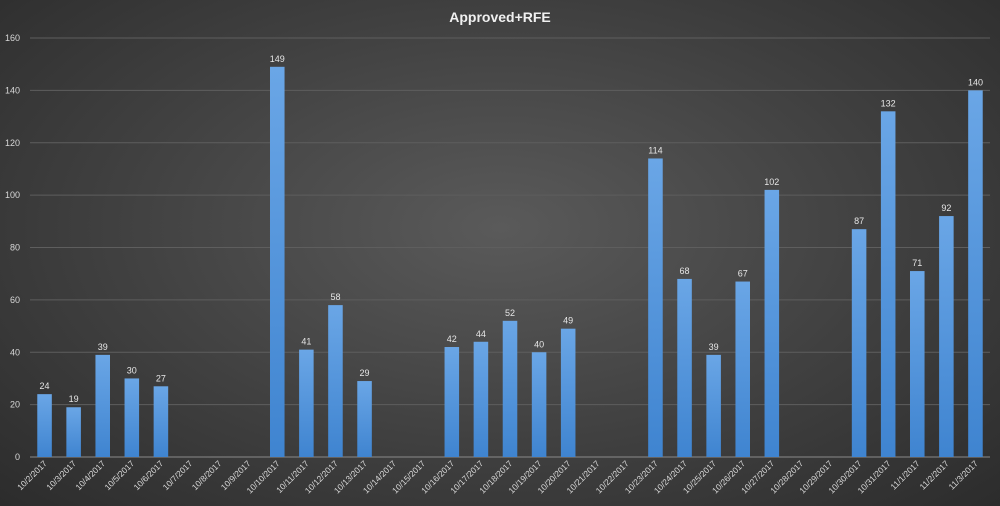 This screenshot has width=1000, height=506. I want to click on data-label: 140, so click(975, 82).